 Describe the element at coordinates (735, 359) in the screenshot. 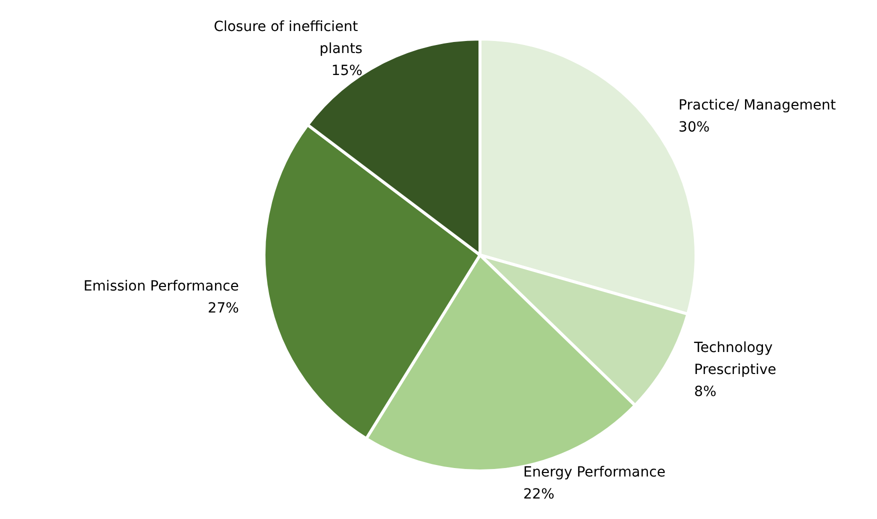

I see `slice-label: Technology Prescriptive` at that location.